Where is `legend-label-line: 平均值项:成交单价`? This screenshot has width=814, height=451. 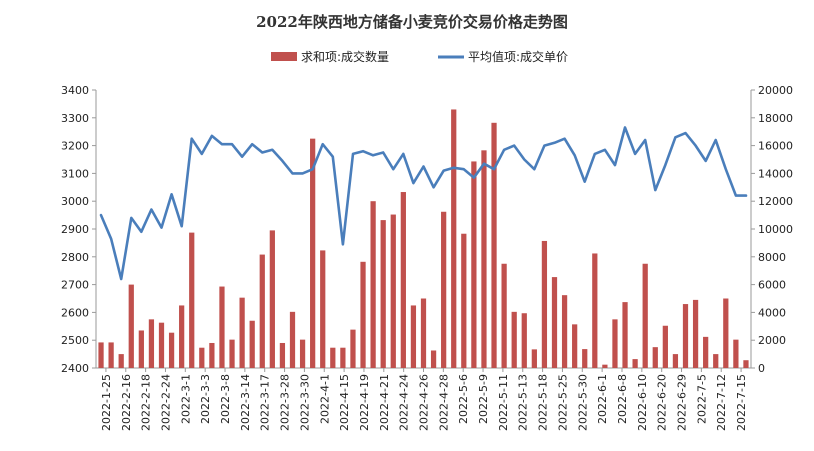
legend-label-line: 平均值项:成交单价 is located at coordinates (518, 56).